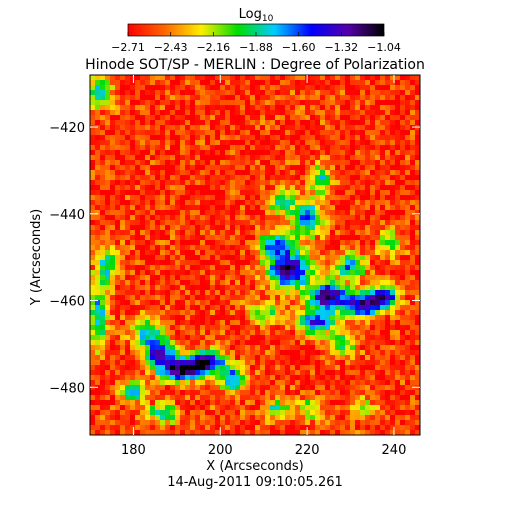 This screenshot has height=512, width=510. What do you see at coordinates (256, 43) in the screenshot?
I see `colorbar-ticks: −2.71 −2.43 −2.16 −1.88 −1.60 −1.32 −1.04` at bounding box center [256, 43].